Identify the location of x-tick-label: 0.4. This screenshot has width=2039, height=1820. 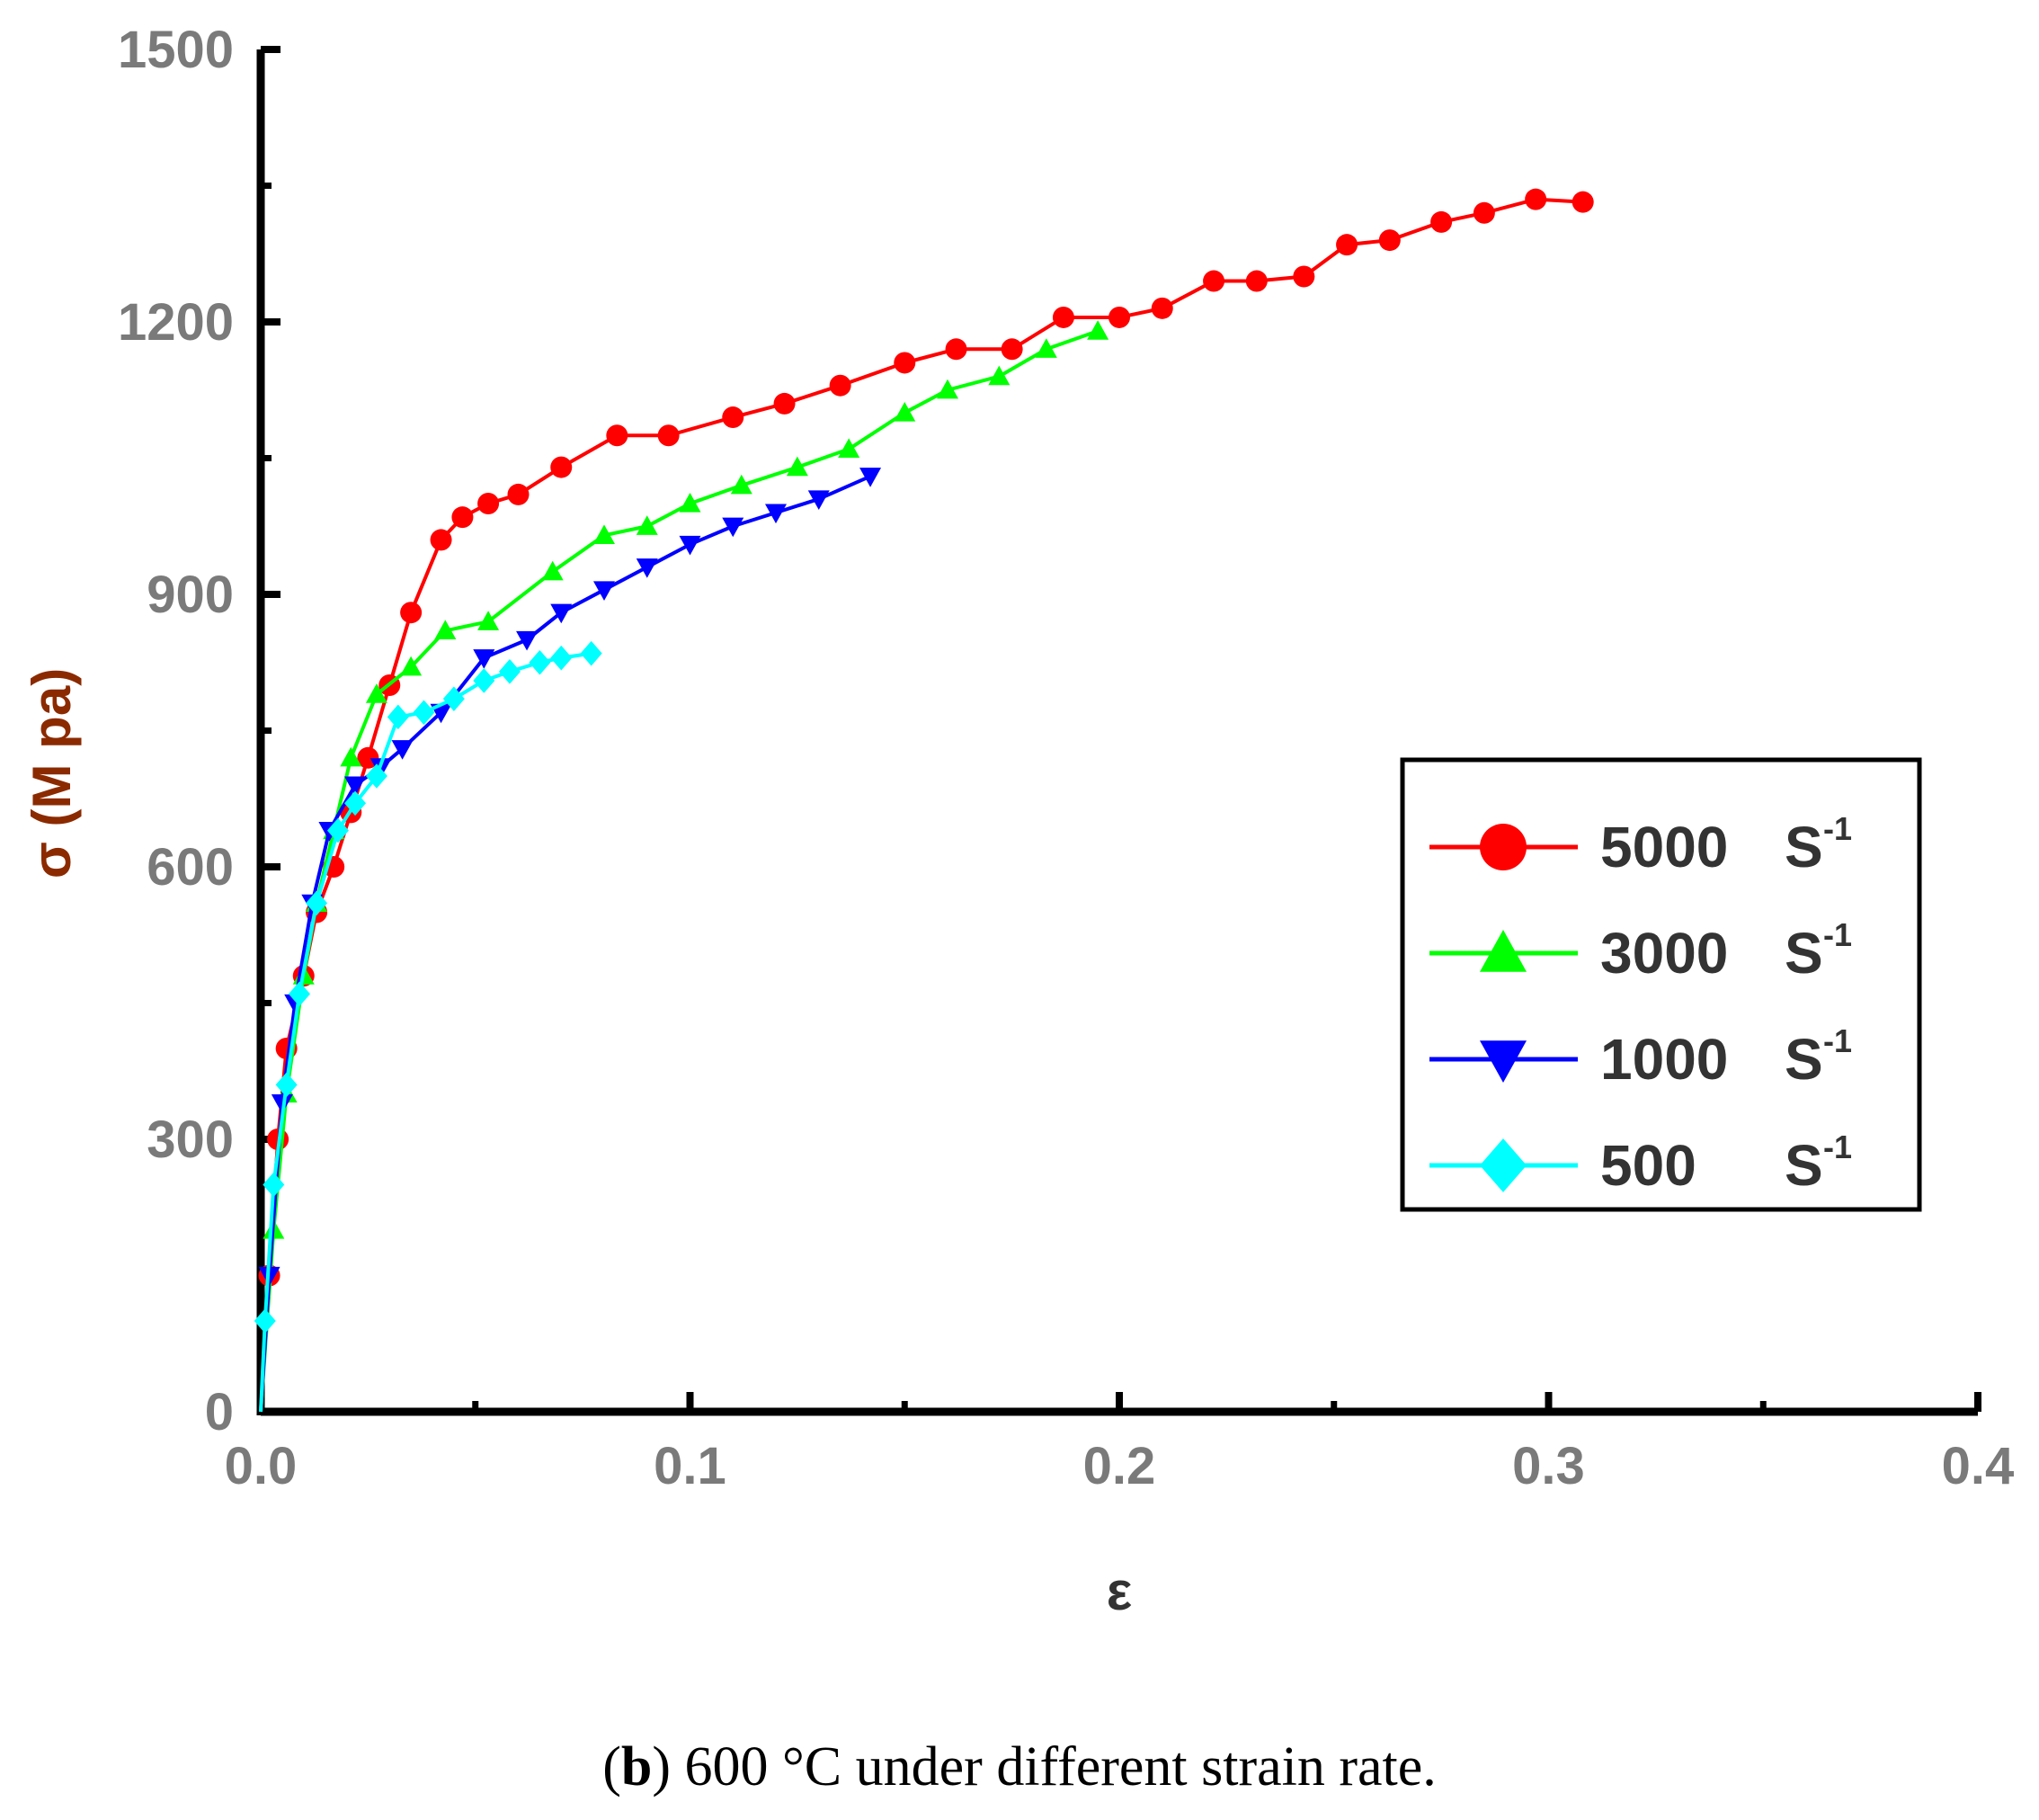
(1979, 1466).